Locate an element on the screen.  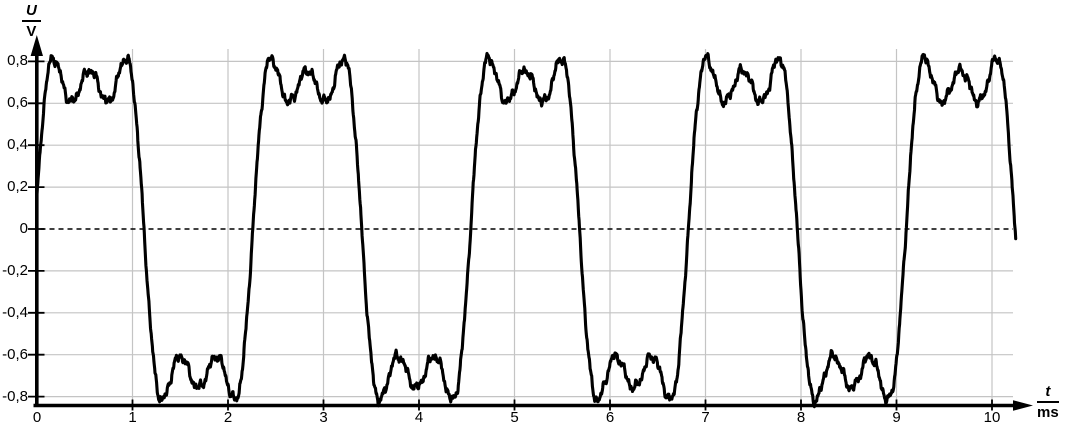
y-axis-quantity: U is located at coordinates (31, 12).